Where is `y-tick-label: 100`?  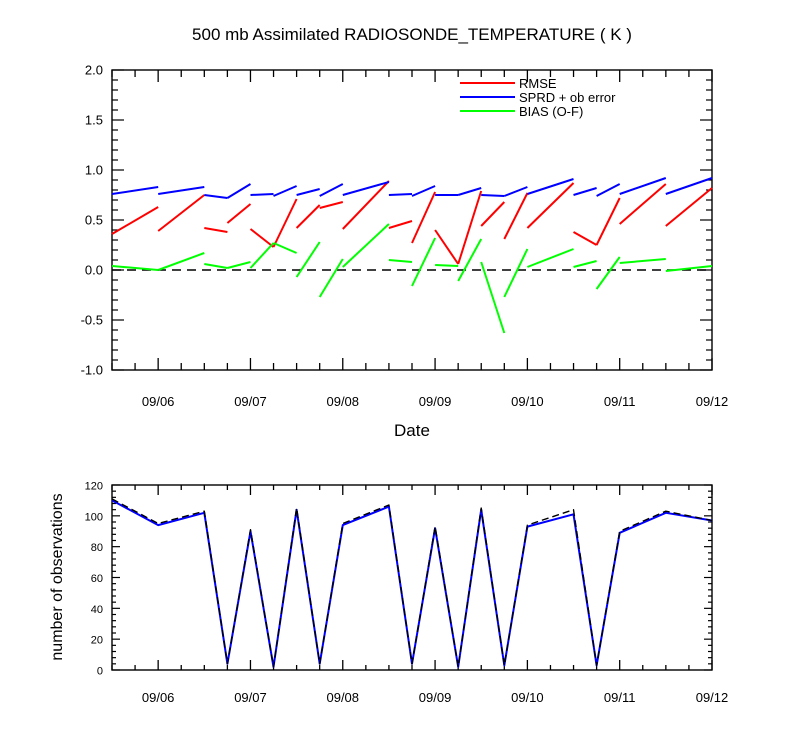
y-tick-label: 100 is located at coordinates (94, 517).